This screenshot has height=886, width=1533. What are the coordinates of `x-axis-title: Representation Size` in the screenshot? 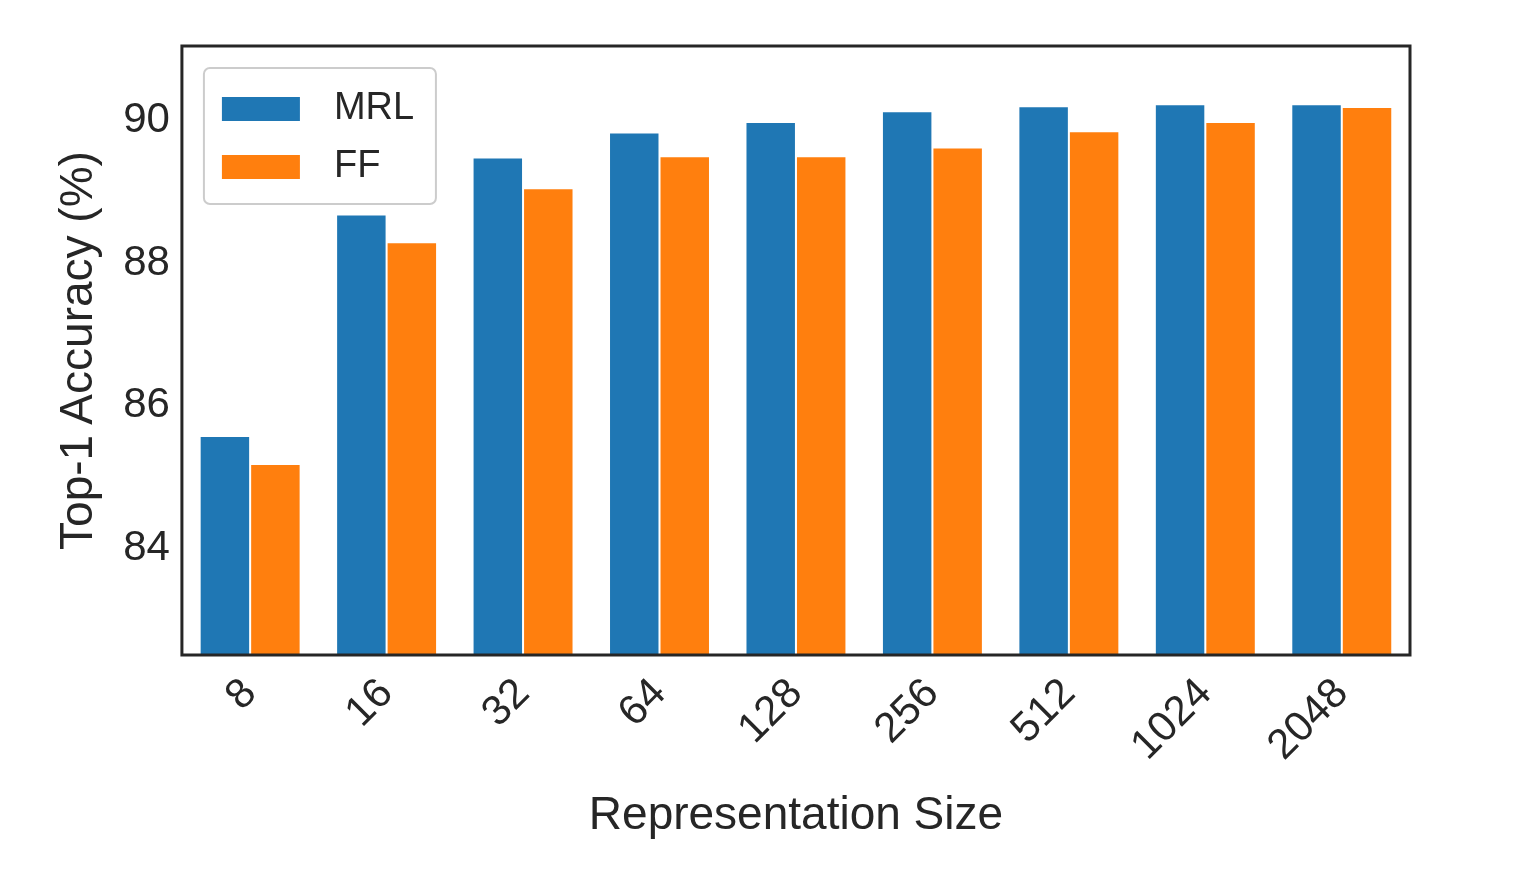 It's located at (796, 813).